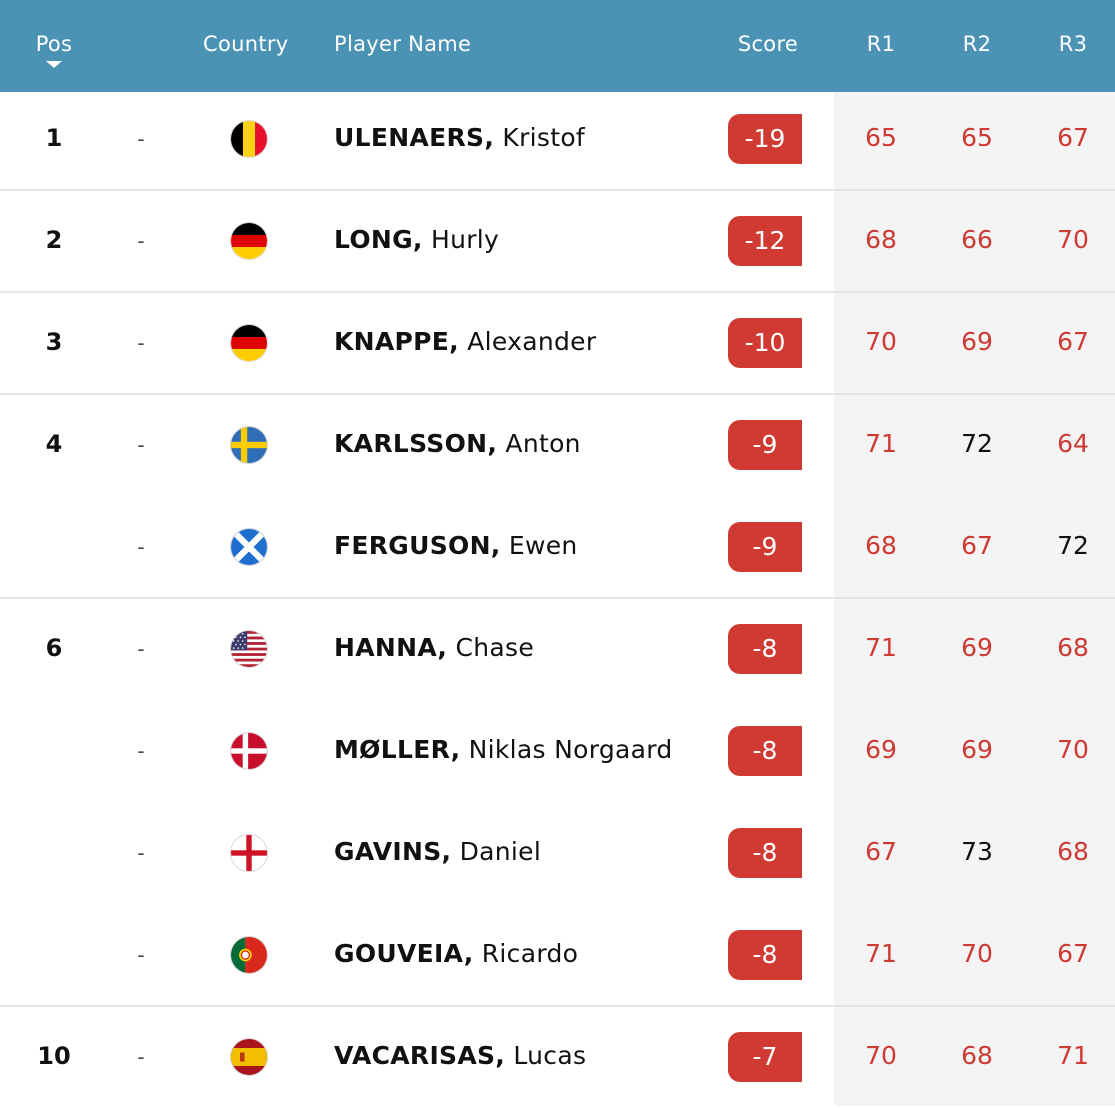  I want to click on r2-score: 67, so click(977, 545).